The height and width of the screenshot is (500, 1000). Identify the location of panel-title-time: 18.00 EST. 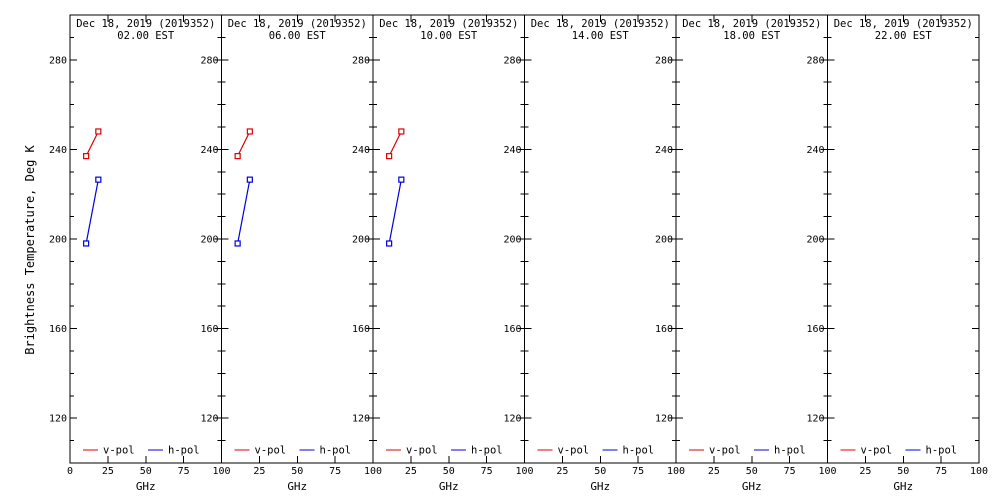
(752, 36).